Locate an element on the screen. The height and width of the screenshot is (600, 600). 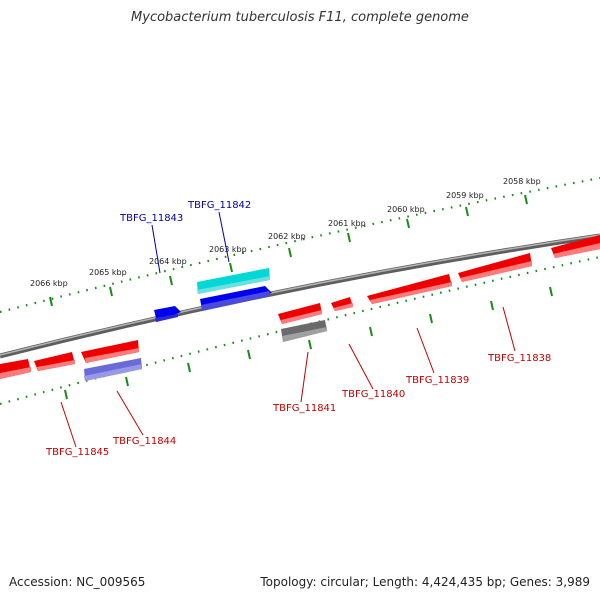
gene-label-11841: TBFG_11841 is located at coordinates (304, 408).